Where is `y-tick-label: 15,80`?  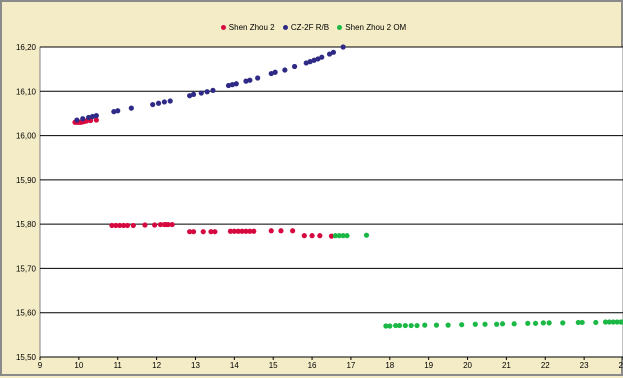 y-tick-label: 15,80 is located at coordinates (26, 224).